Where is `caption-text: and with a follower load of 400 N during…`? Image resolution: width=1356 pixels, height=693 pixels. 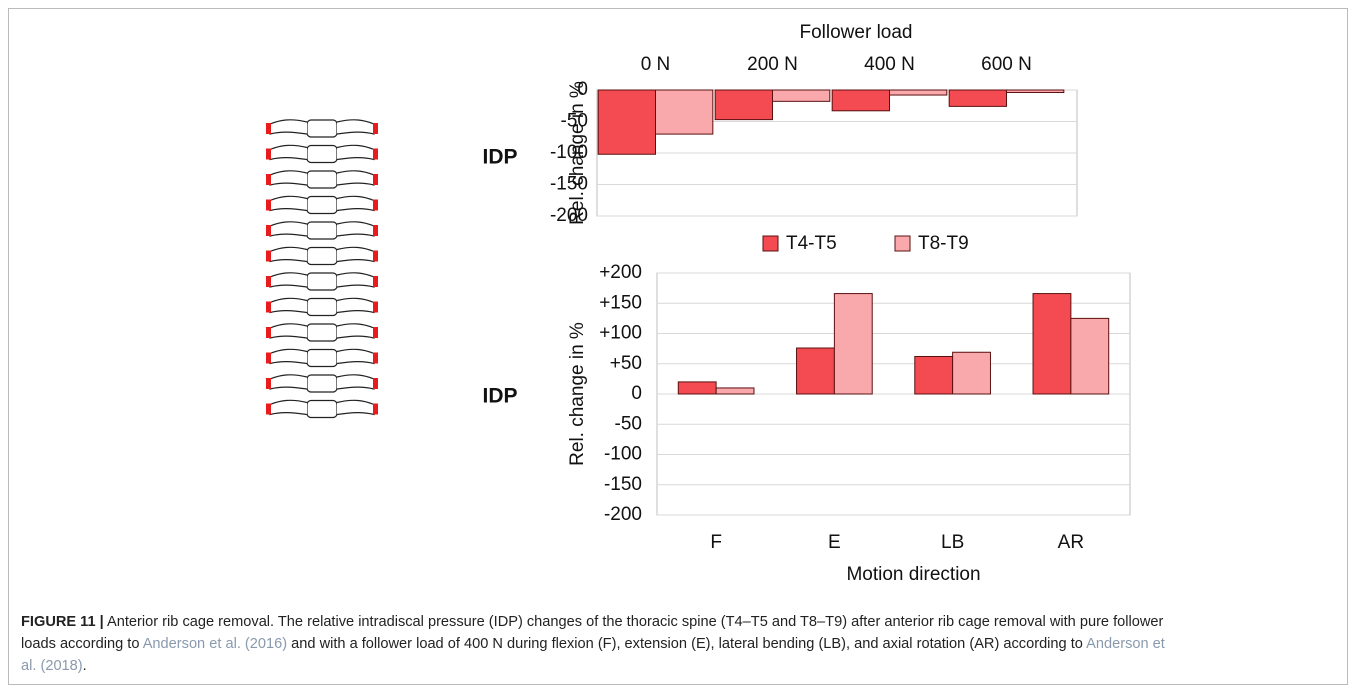
caption-text: and with a follower load of 400 N during… is located at coordinates (687, 644).